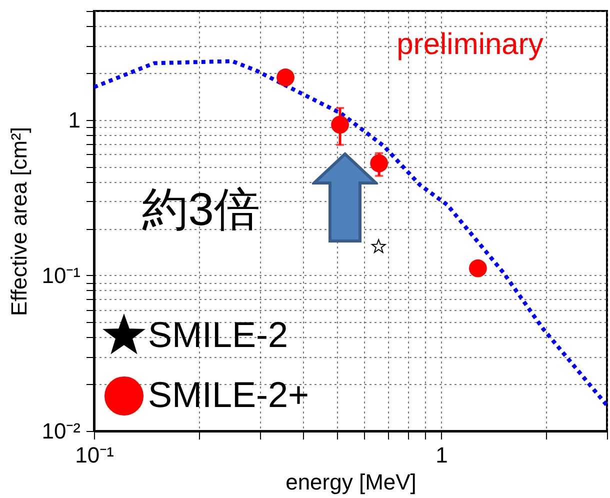 The width and height of the screenshot is (610, 498). What do you see at coordinates (470, 44) in the screenshot?
I see `annotation: preliminary` at bounding box center [470, 44].